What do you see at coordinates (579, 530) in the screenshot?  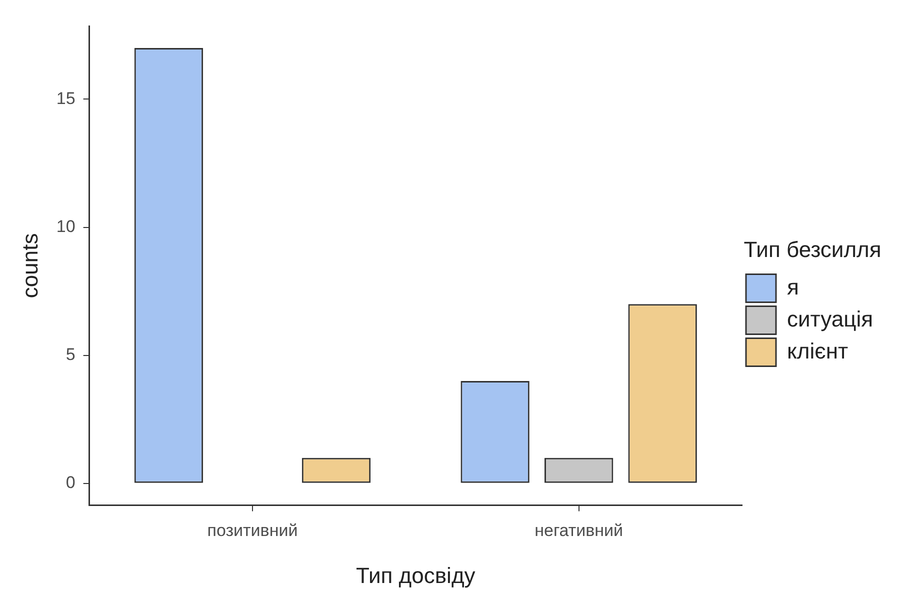 I see `x-tick-label: негативний` at bounding box center [579, 530].